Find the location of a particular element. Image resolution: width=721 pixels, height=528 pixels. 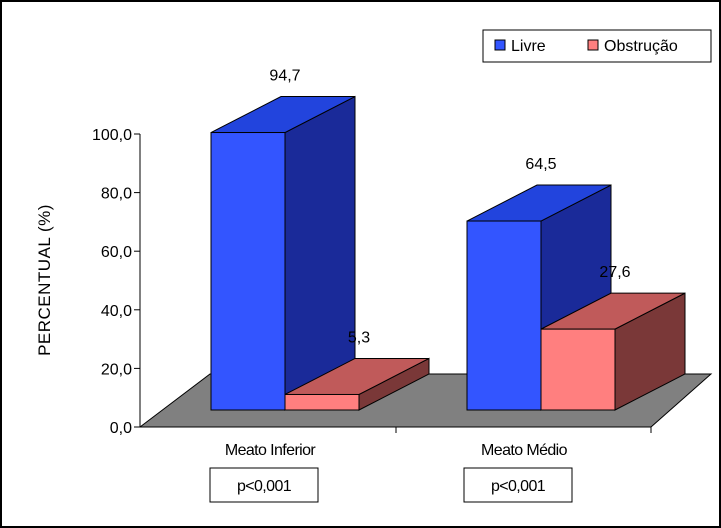

data-label: 27,6 is located at coordinates (614, 272).